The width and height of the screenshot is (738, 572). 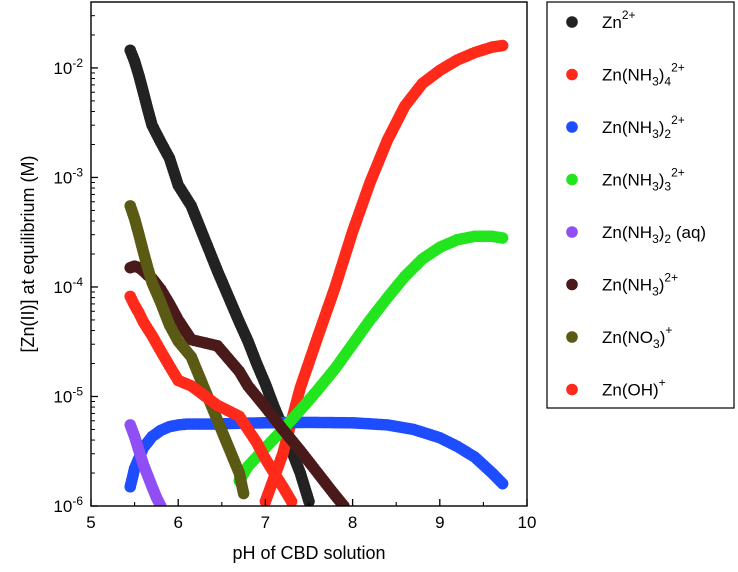 I want to click on y-tick-label: 10⁻⁵, so click(x=68, y=395).